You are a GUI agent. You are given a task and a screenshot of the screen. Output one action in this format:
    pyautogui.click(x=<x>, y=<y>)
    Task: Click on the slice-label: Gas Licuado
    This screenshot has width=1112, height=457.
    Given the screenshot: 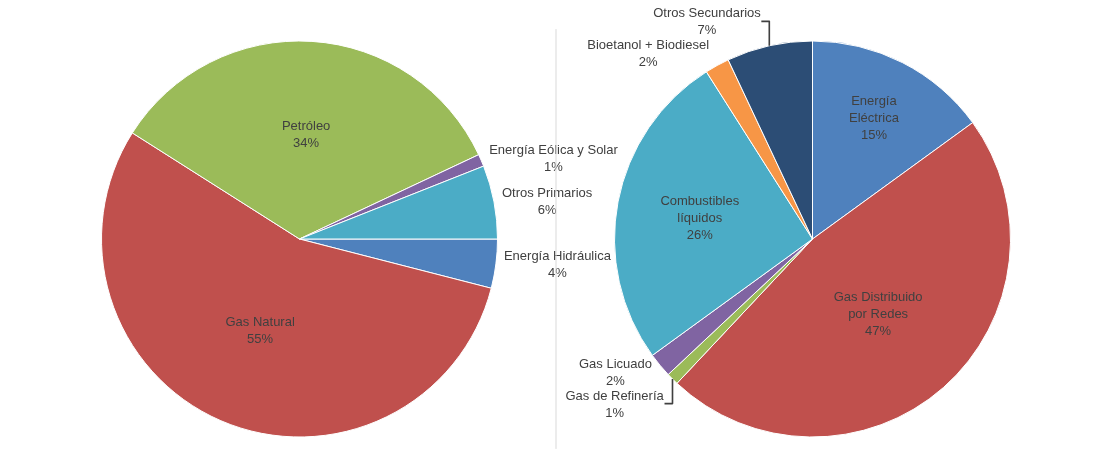 What is the action you would take?
    pyautogui.click(x=615, y=363)
    